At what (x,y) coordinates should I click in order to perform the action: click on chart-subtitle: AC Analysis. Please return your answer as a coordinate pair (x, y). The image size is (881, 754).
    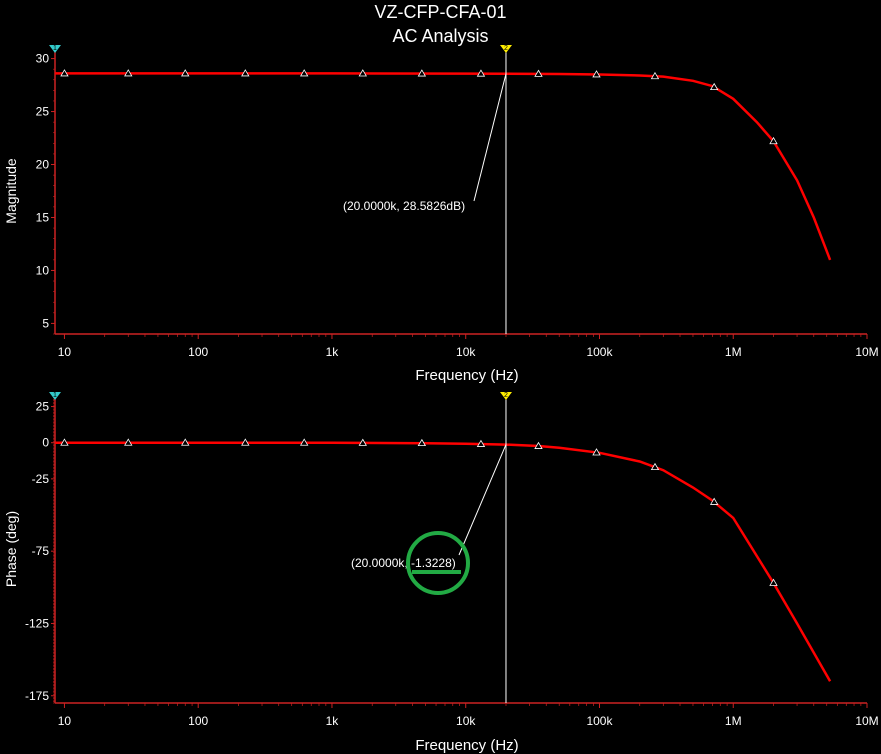
    Looking at the image, I should click on (440, 36).